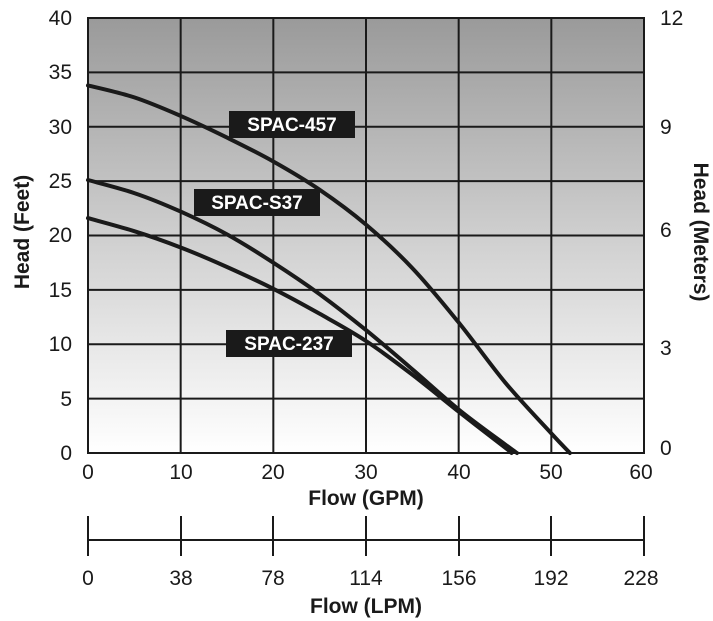  Describe the element at coordinates (60, 181) in the screenshot. I see `y-tick: 25` at that location.